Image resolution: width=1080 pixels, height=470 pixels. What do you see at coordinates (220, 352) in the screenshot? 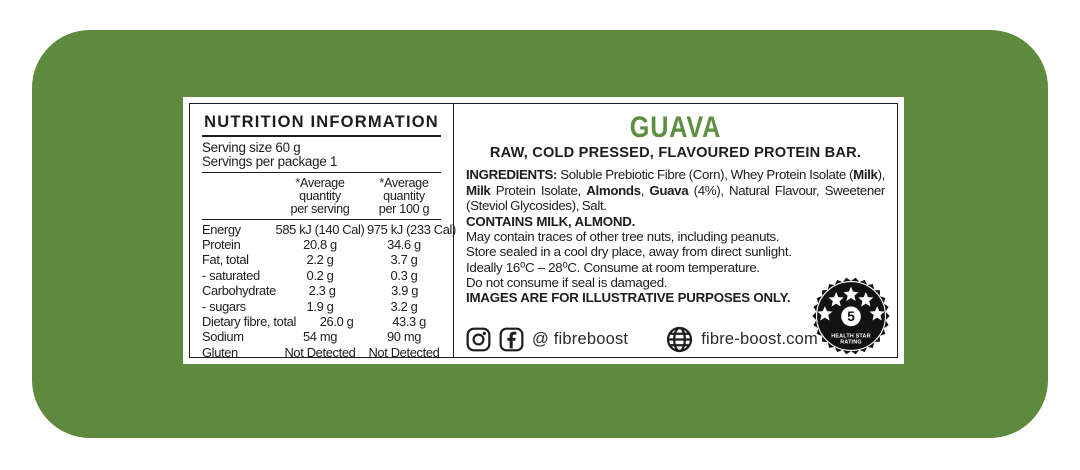
I see `nutrient-name: Gluten` at bounding box center [220, 352].